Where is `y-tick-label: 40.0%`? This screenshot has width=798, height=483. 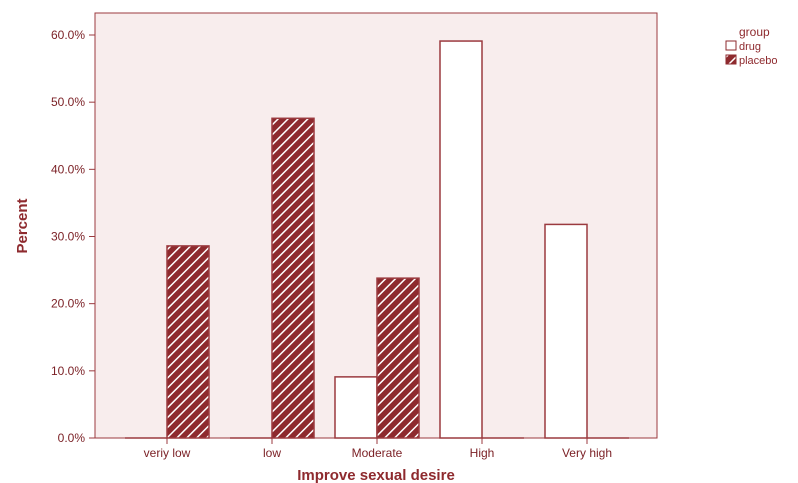
y-tick-label: 40.0% is located at coordinates (68, 169).